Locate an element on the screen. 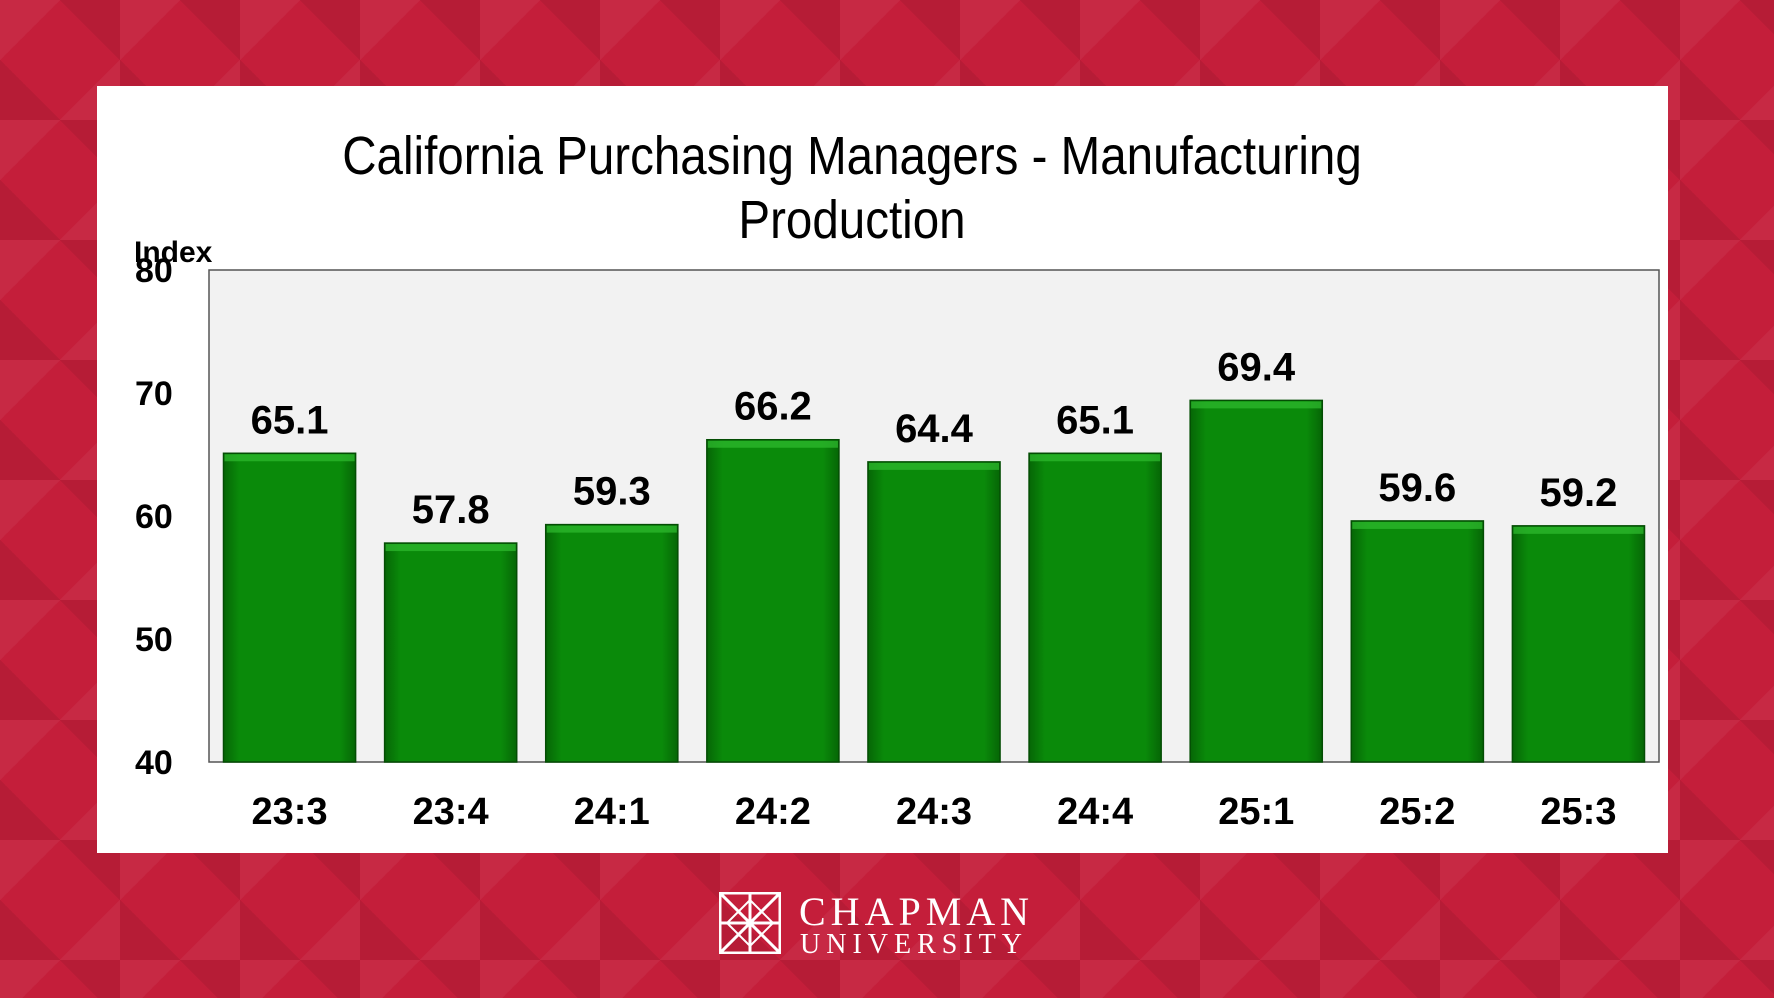  y-axis-label: Index is located at coordinates (173, 252).